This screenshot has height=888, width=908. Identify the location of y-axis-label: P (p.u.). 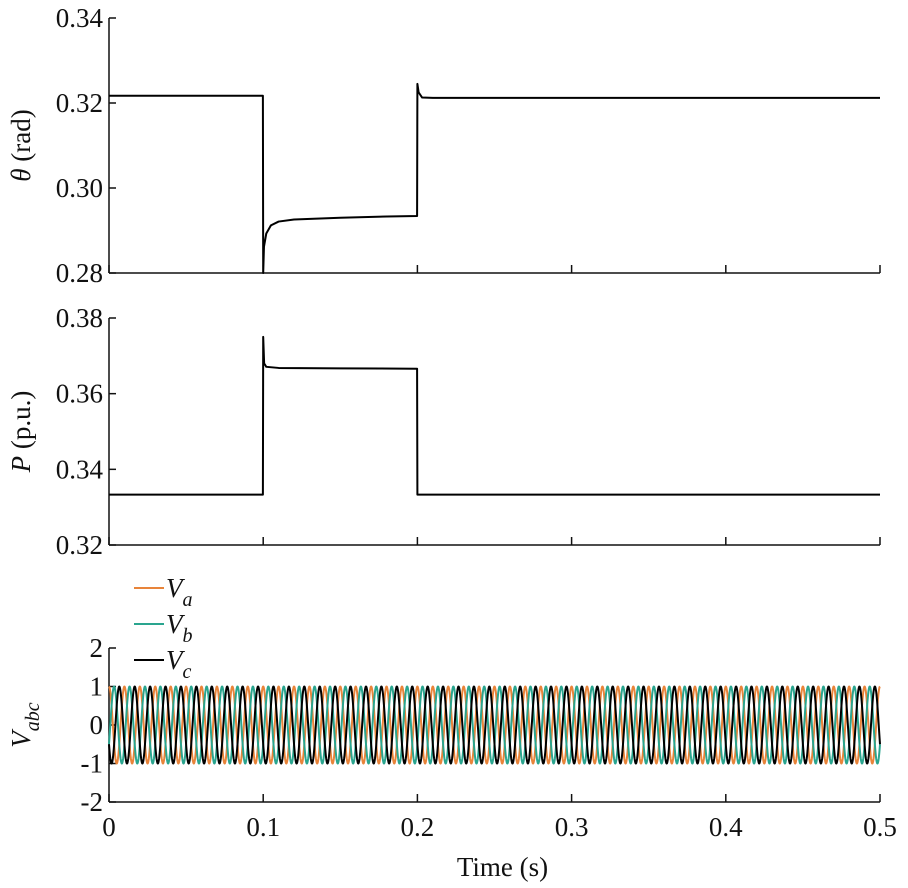
(21, 432).